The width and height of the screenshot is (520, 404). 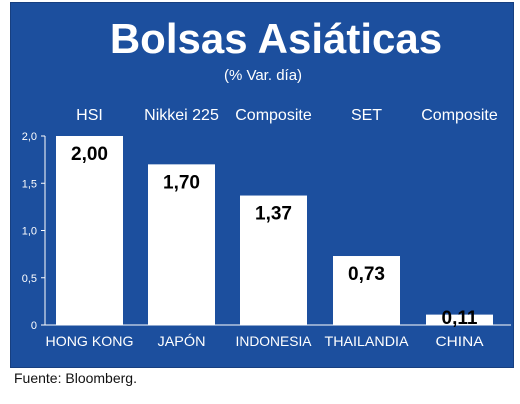 I want to click on y-tick-label: 1,5, so click(x=29, y=184).